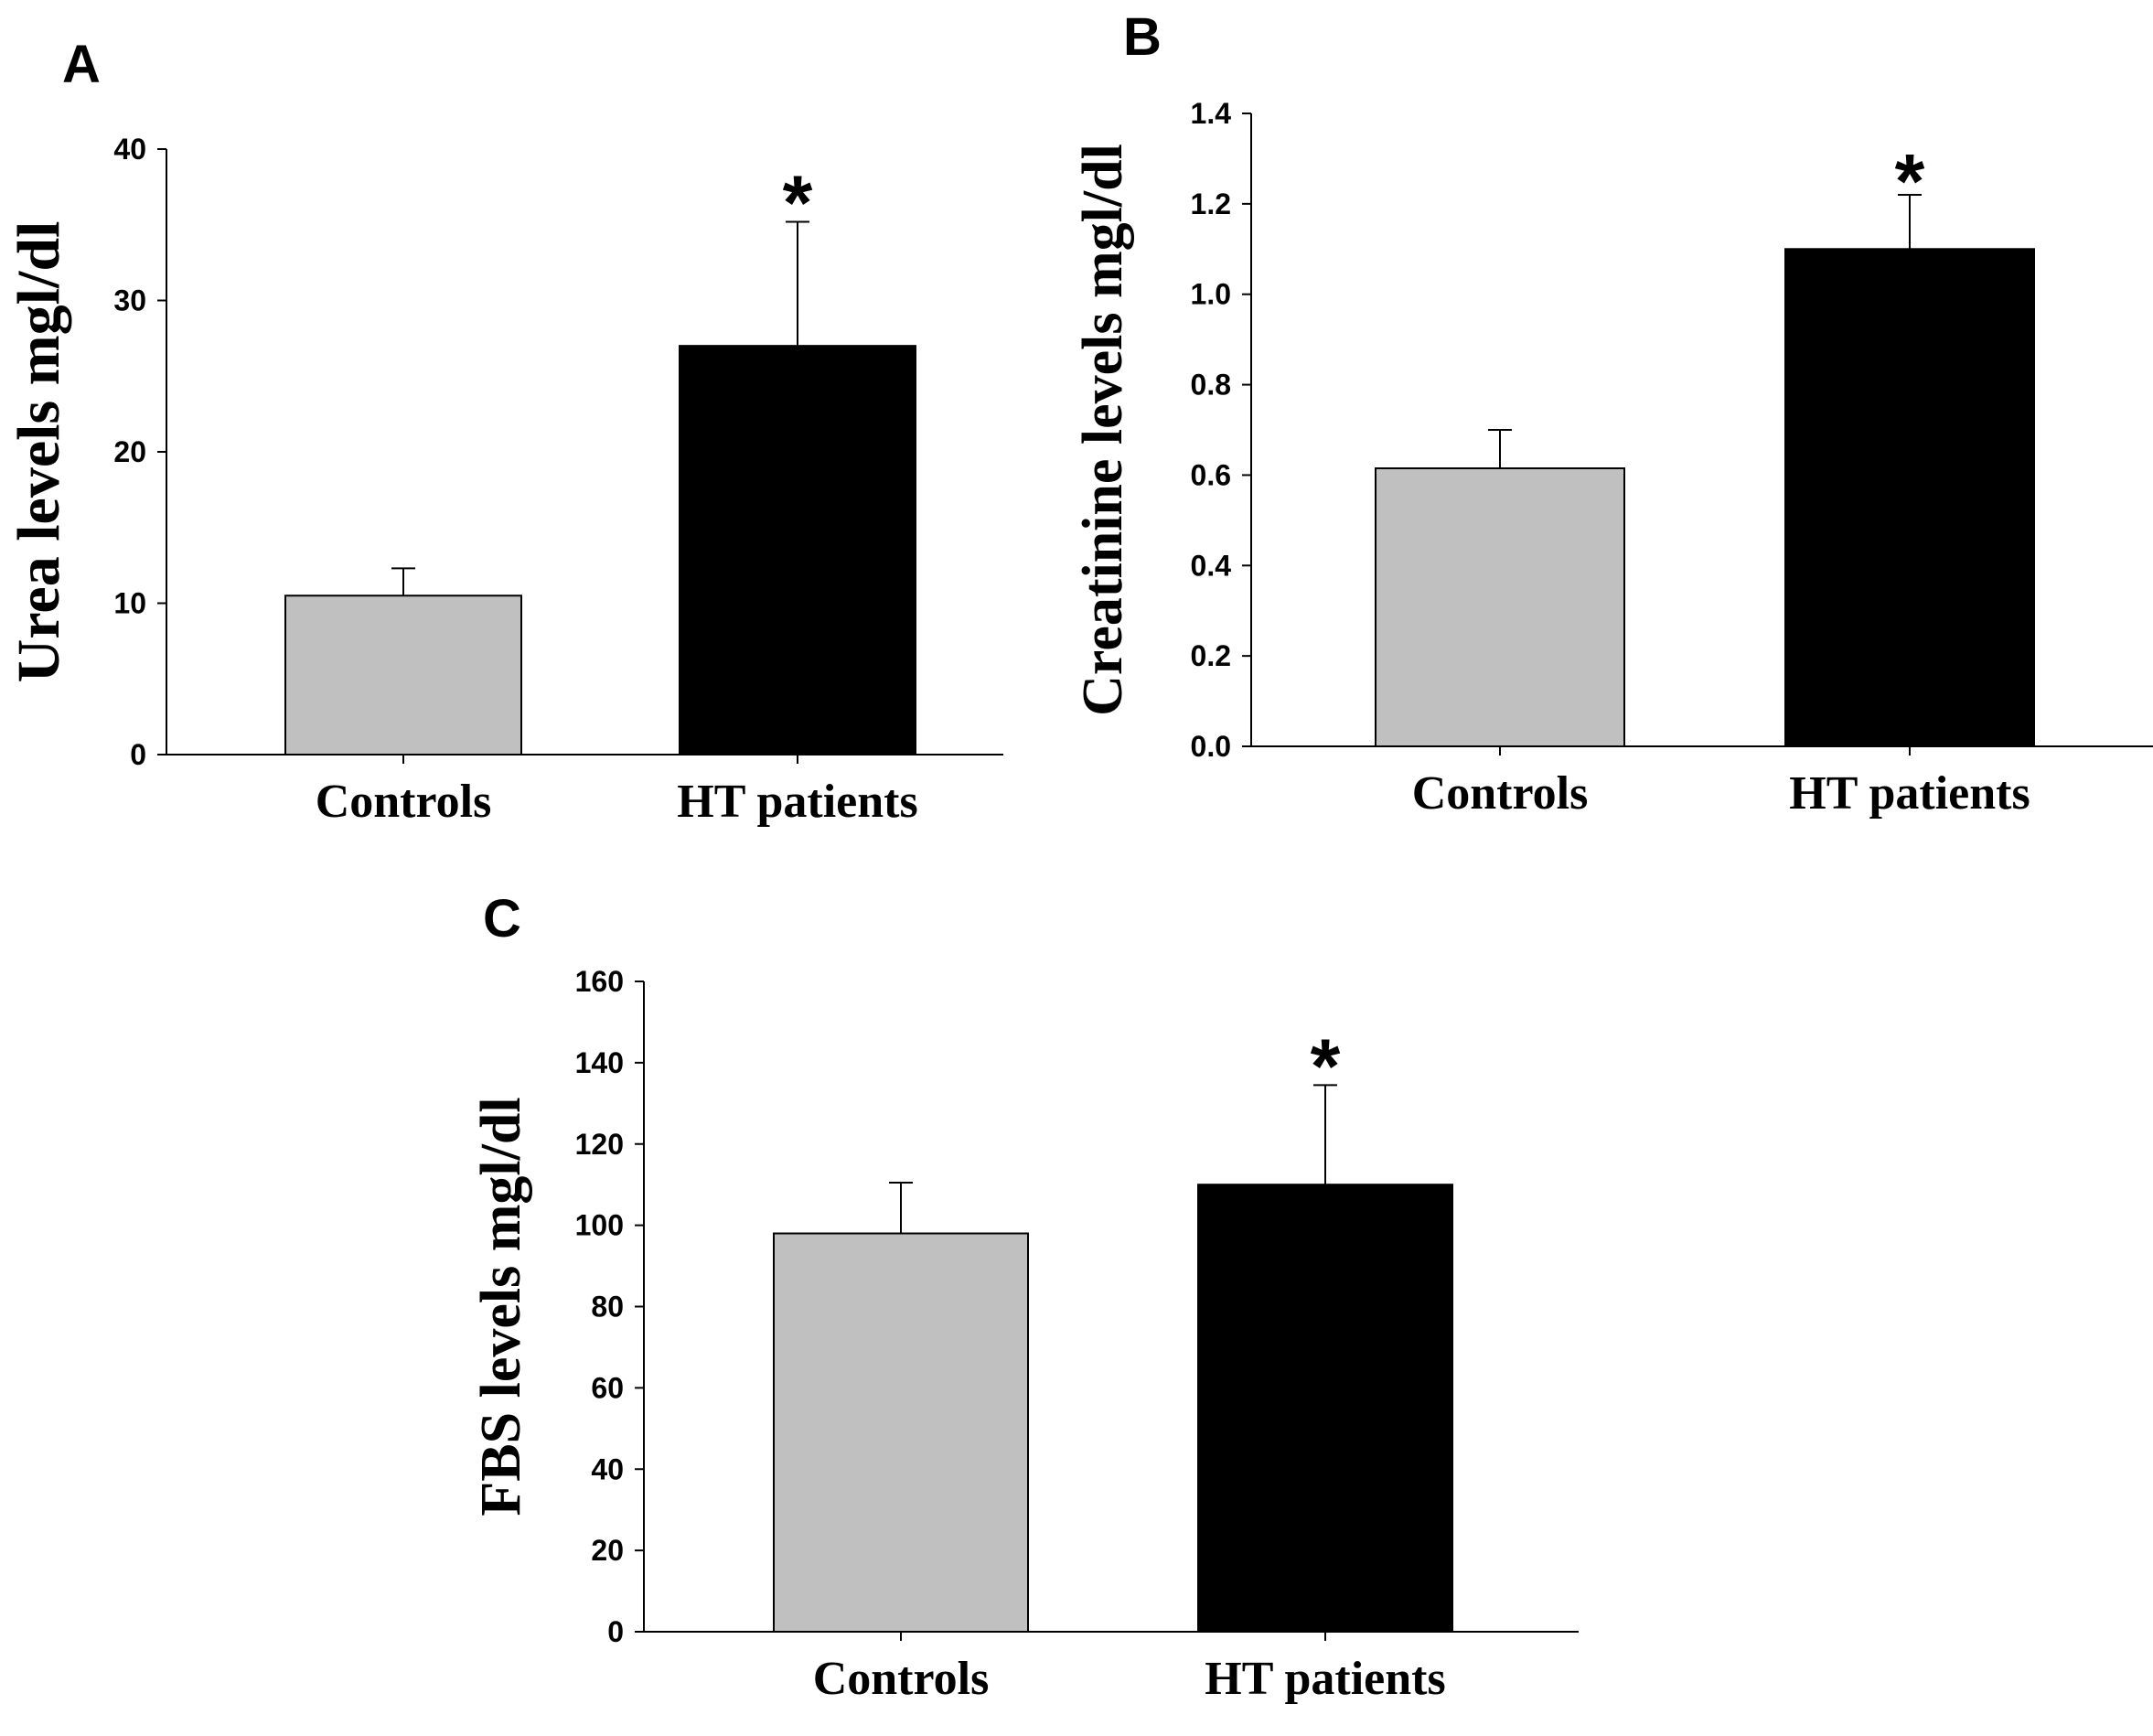  Describe the element at coordinates (38, 452) in the screenshot. I see `y-axis-label: Urea levels mgl/dl` at that location.